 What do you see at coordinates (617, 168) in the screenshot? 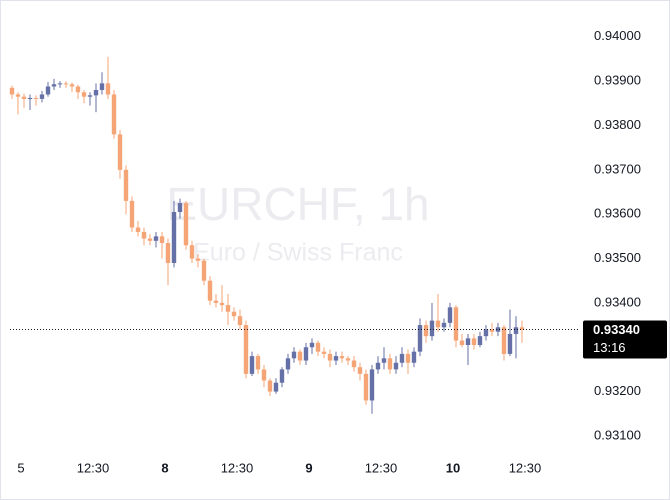
I see `y-tick-label: 0.93700` at bounding box center [617, 168].